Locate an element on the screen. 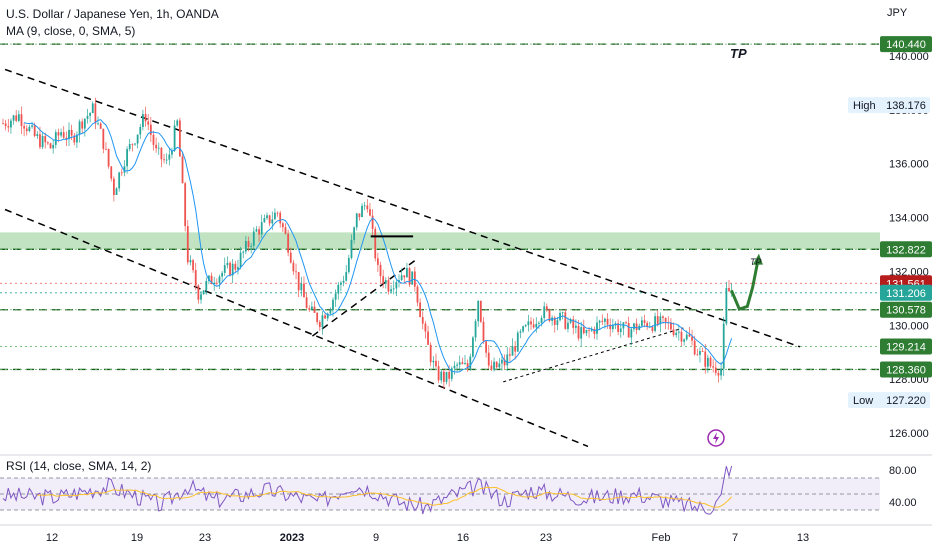 The width and height of the screenshot is (932, 550). hl-label: High is located at coordinates (864, 106).